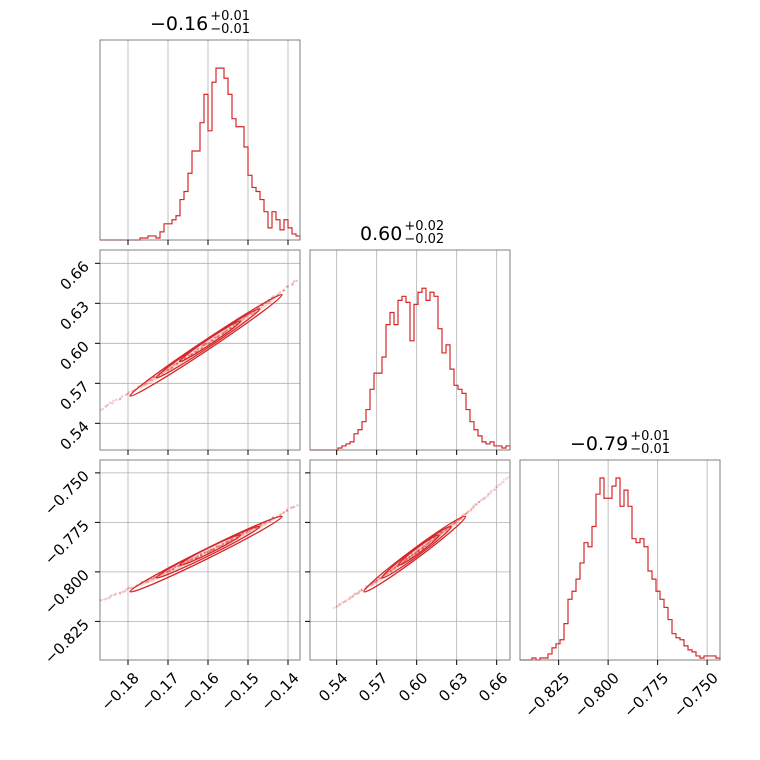 This screenshot has height=760, width=760. Describe the element at coordinates (74, 355) in the screenshot. I see `y-tick-label: 0.60` at that location.